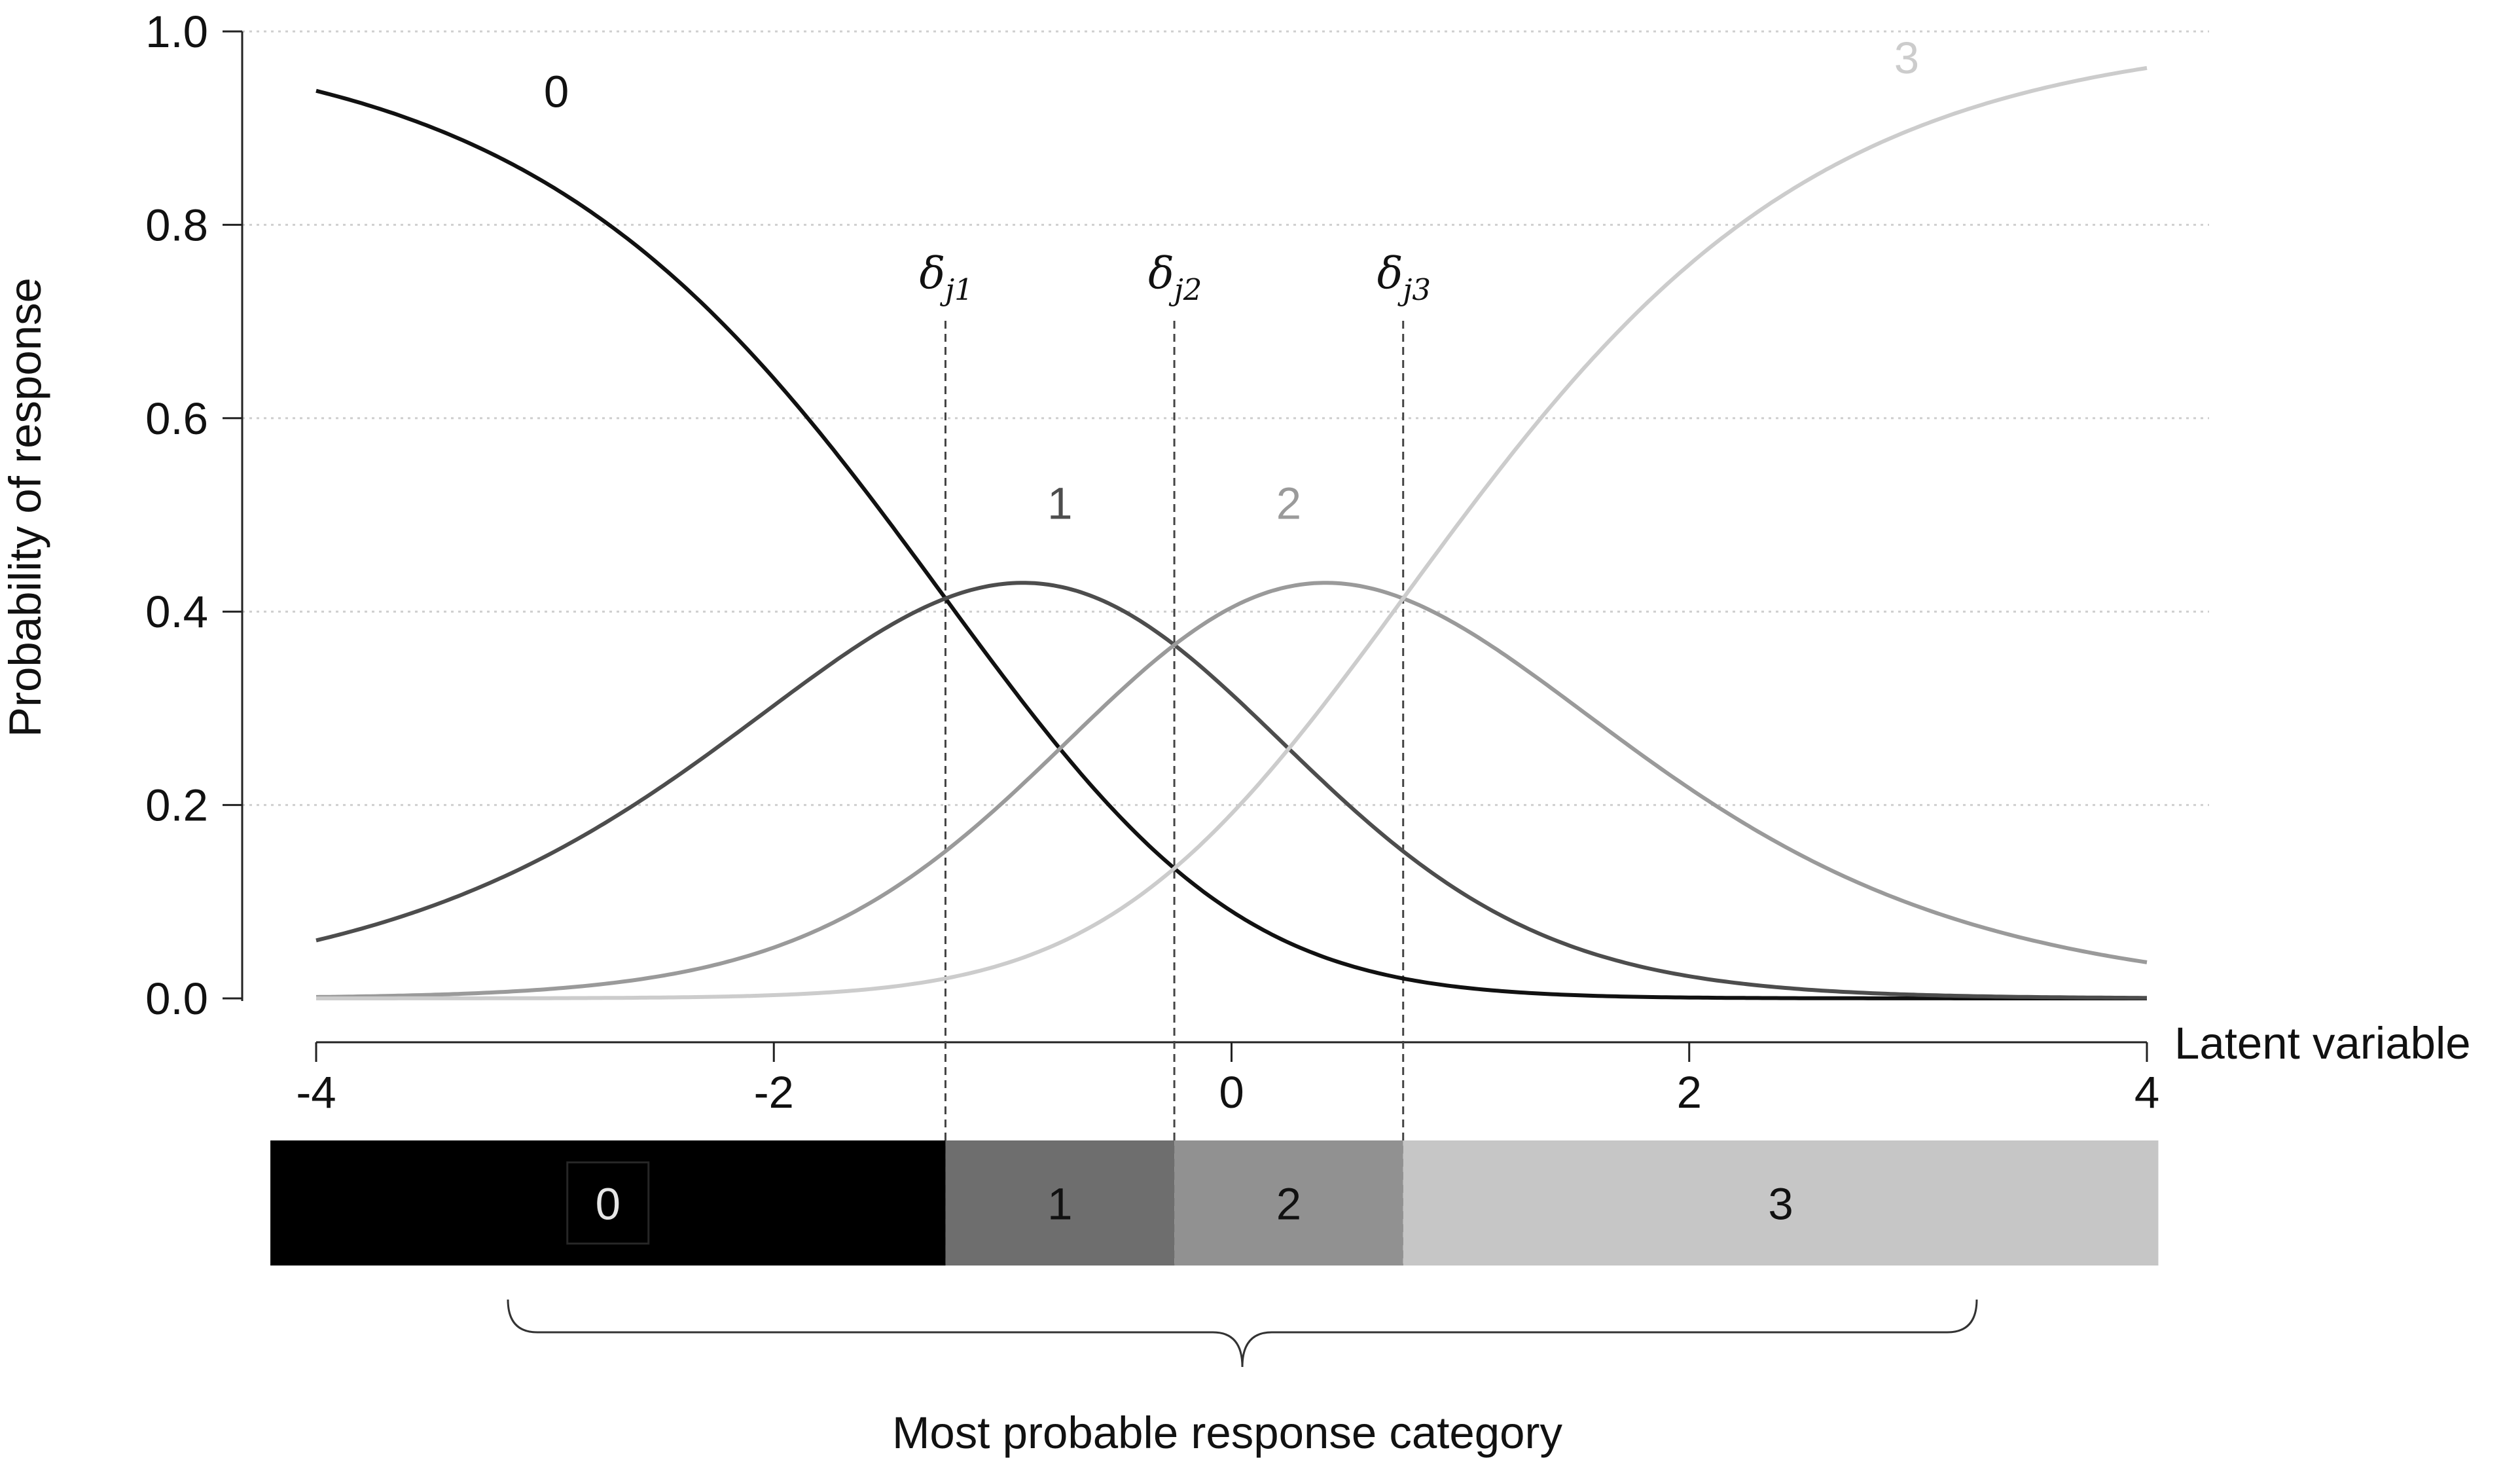 This screenshot has height=1475, width=2520. I want to click on x-tick-label: 2, so click(1689, 1092).